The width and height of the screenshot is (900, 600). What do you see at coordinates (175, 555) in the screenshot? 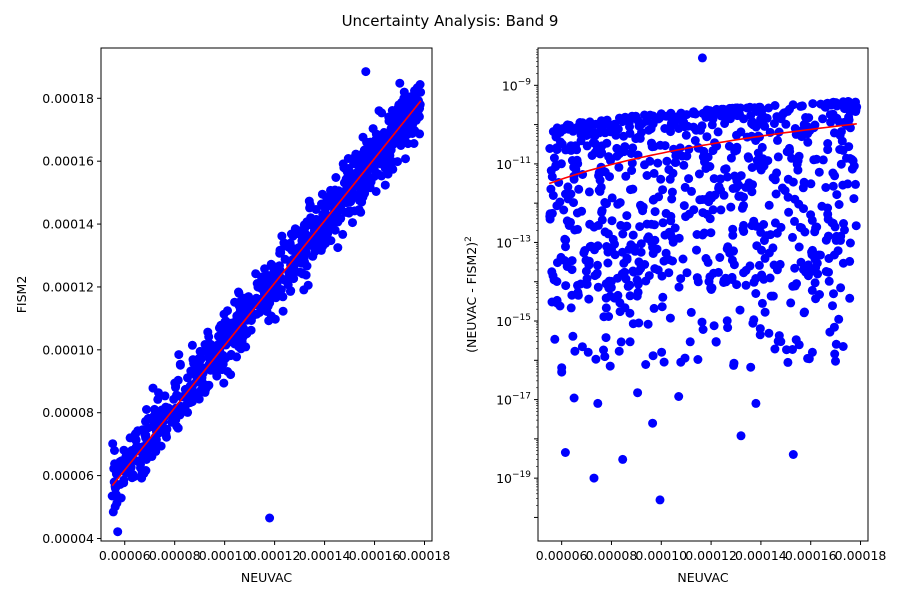
I see `left-x-tick-label: 0.00008` at bounding box center [175, 555].